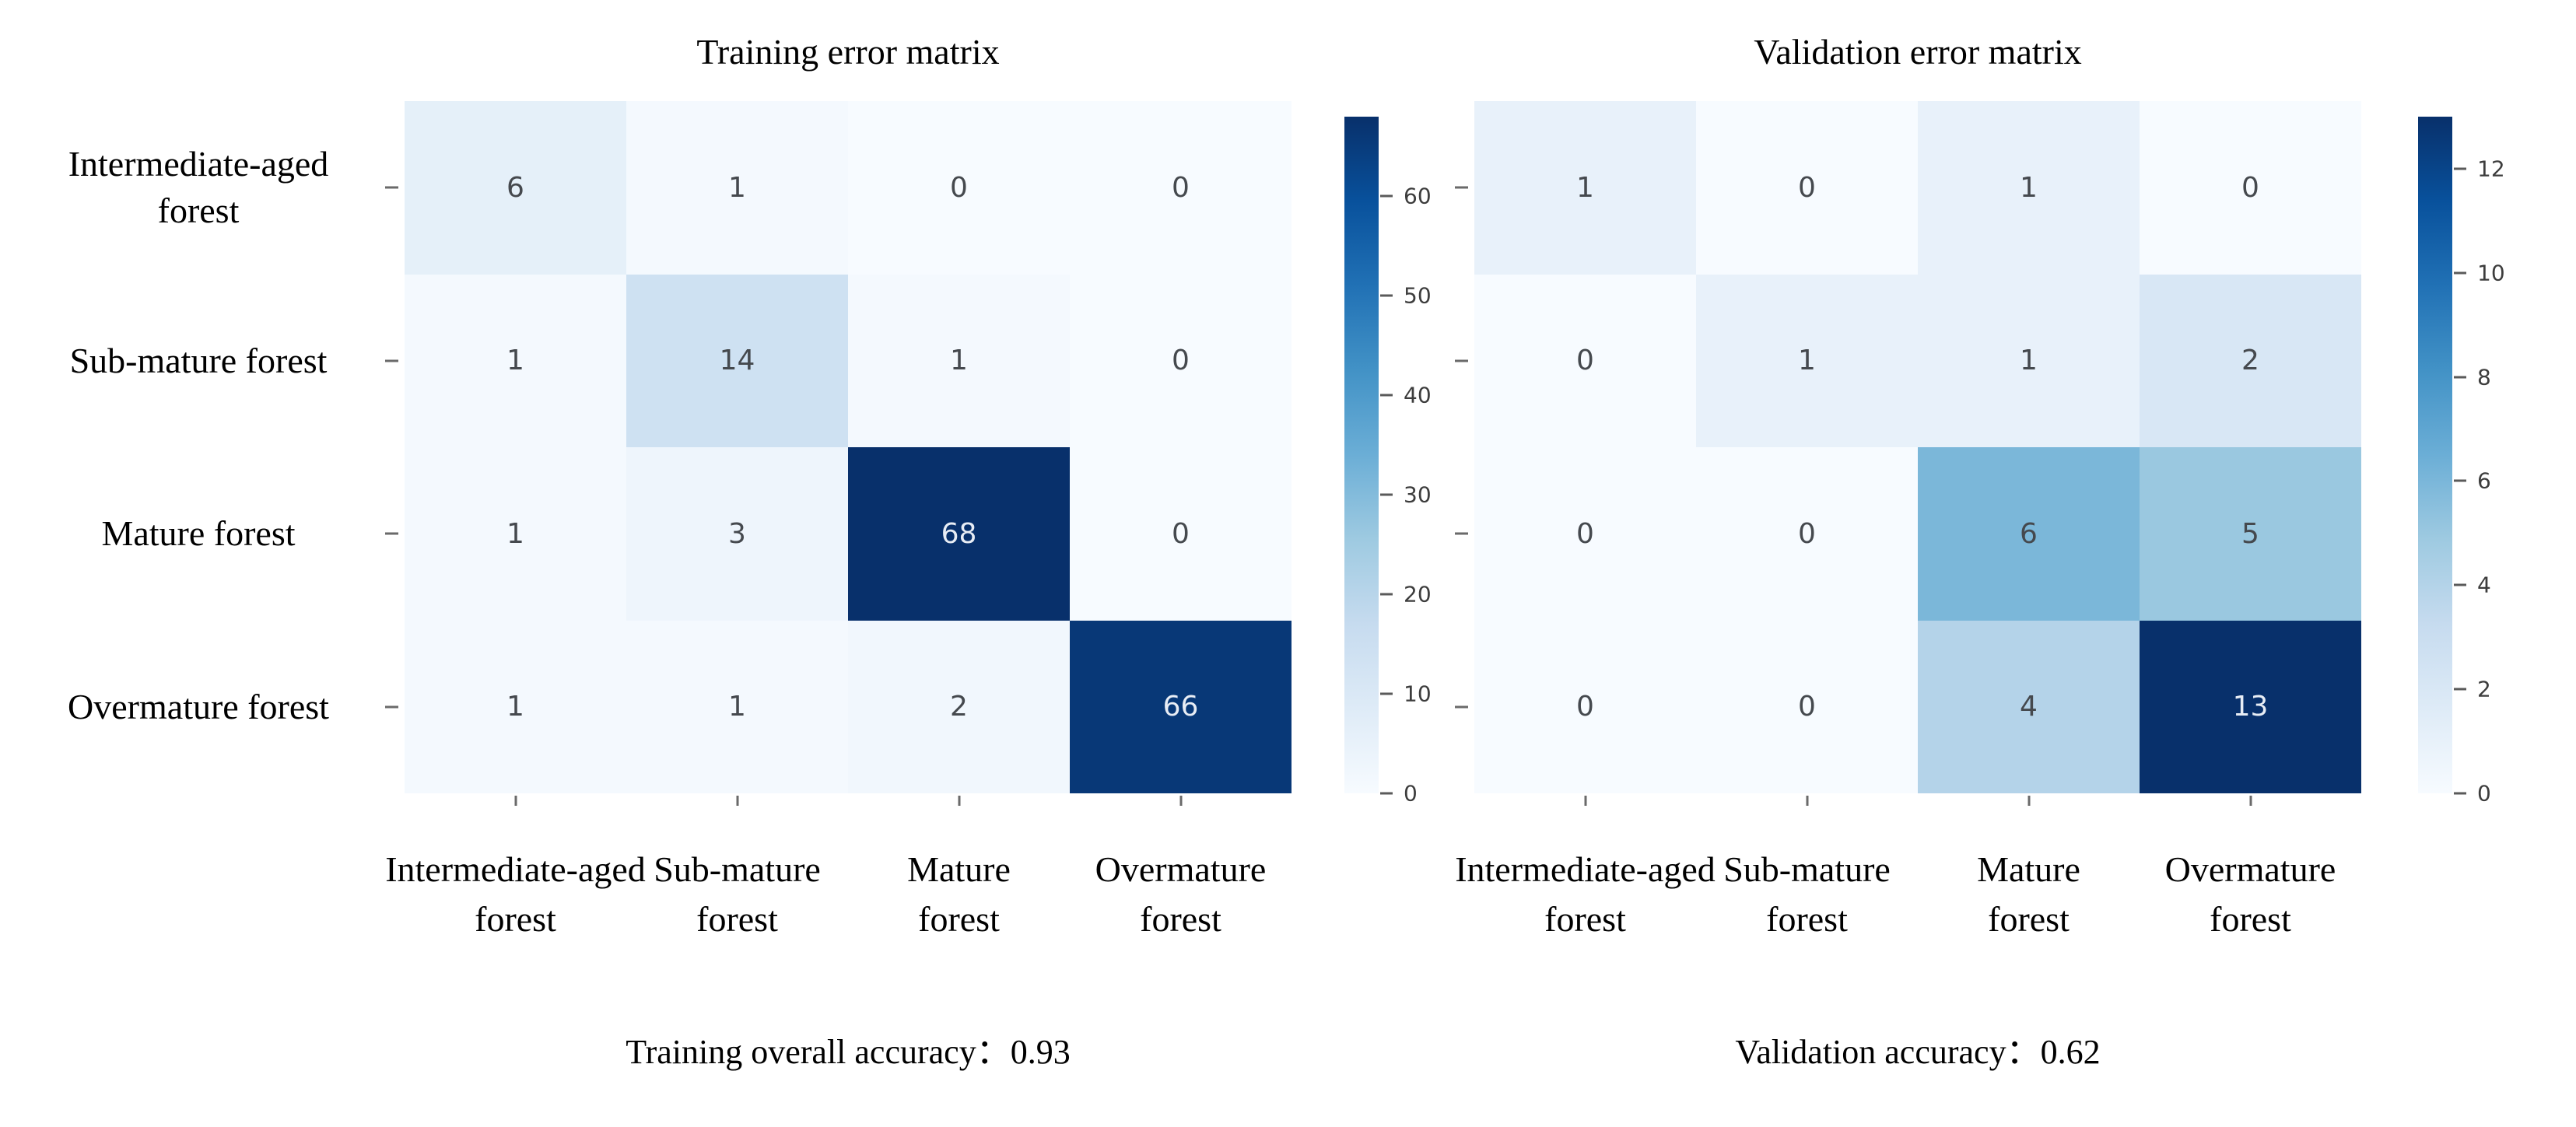 This screenshot has height=1127, width=2576. Describe the element at coordinates (516, 188) in the screenshot. I see `matrix-cell-r0c0: 6` at that location.